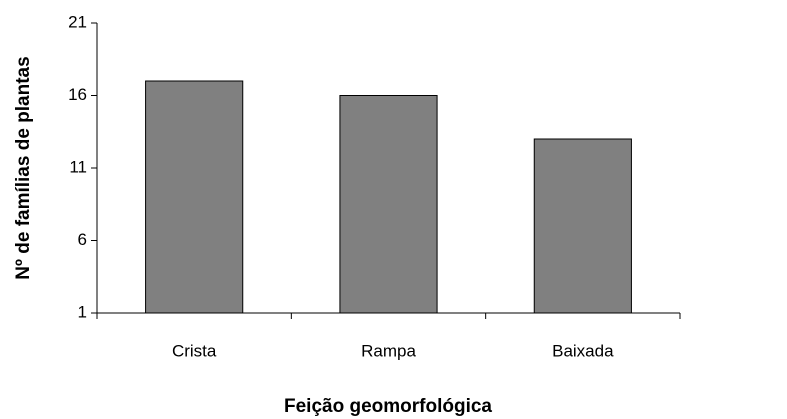 This screenshot has height=419, width=787. What do you see at coordinates (82, 311) in the screenshot?
I see `y-tick-label: 1` at bounding box center [82, 311].